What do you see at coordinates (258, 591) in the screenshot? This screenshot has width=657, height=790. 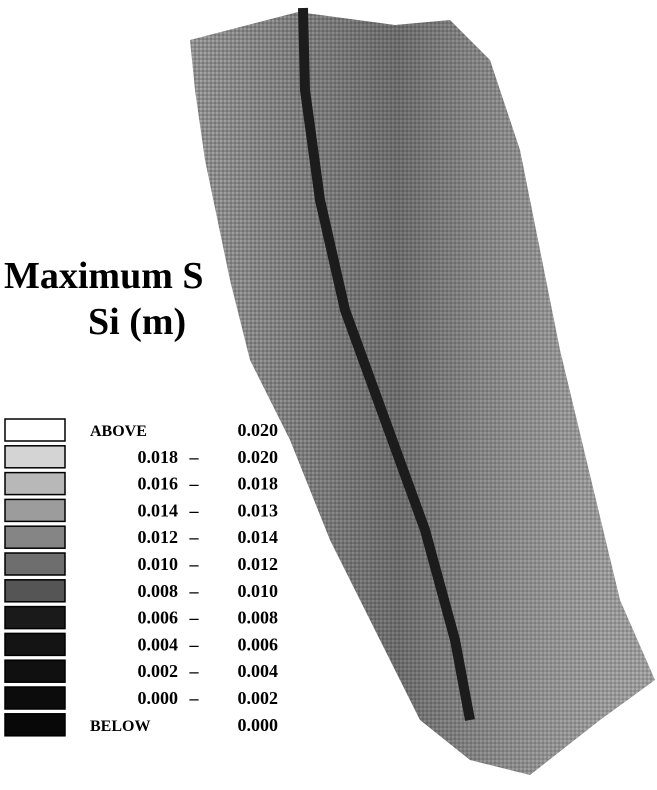 I see `legend-high: 0.010` at bounding box center [258, 591].